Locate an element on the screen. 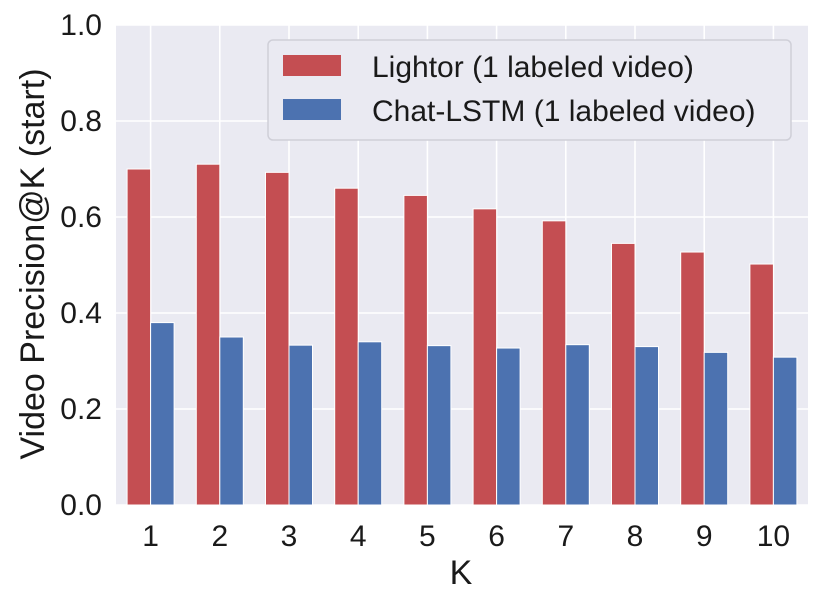 This screenshot has width=831, height=605. bar-lightor-k7 is located at coordinates (554, 363).